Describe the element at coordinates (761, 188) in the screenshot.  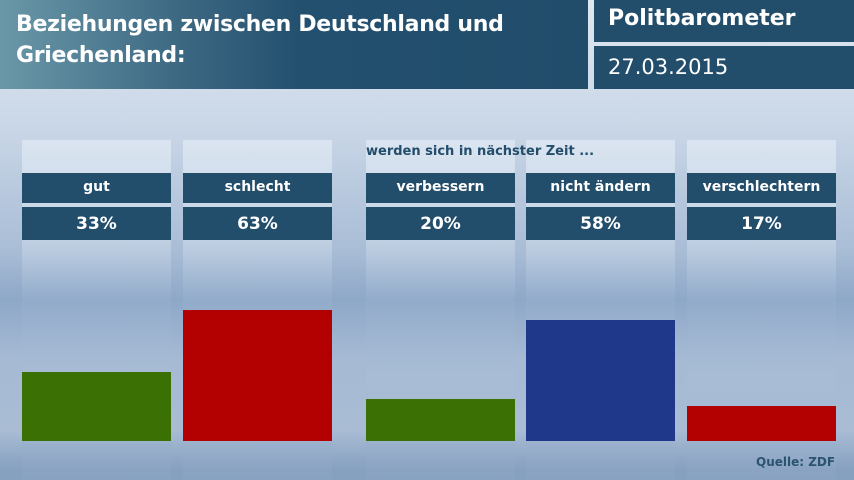
I see `category-label: verschlechtern` at that location.